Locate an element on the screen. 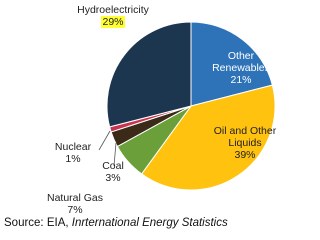  category-label: Coal is located at coordinates (113, 166).